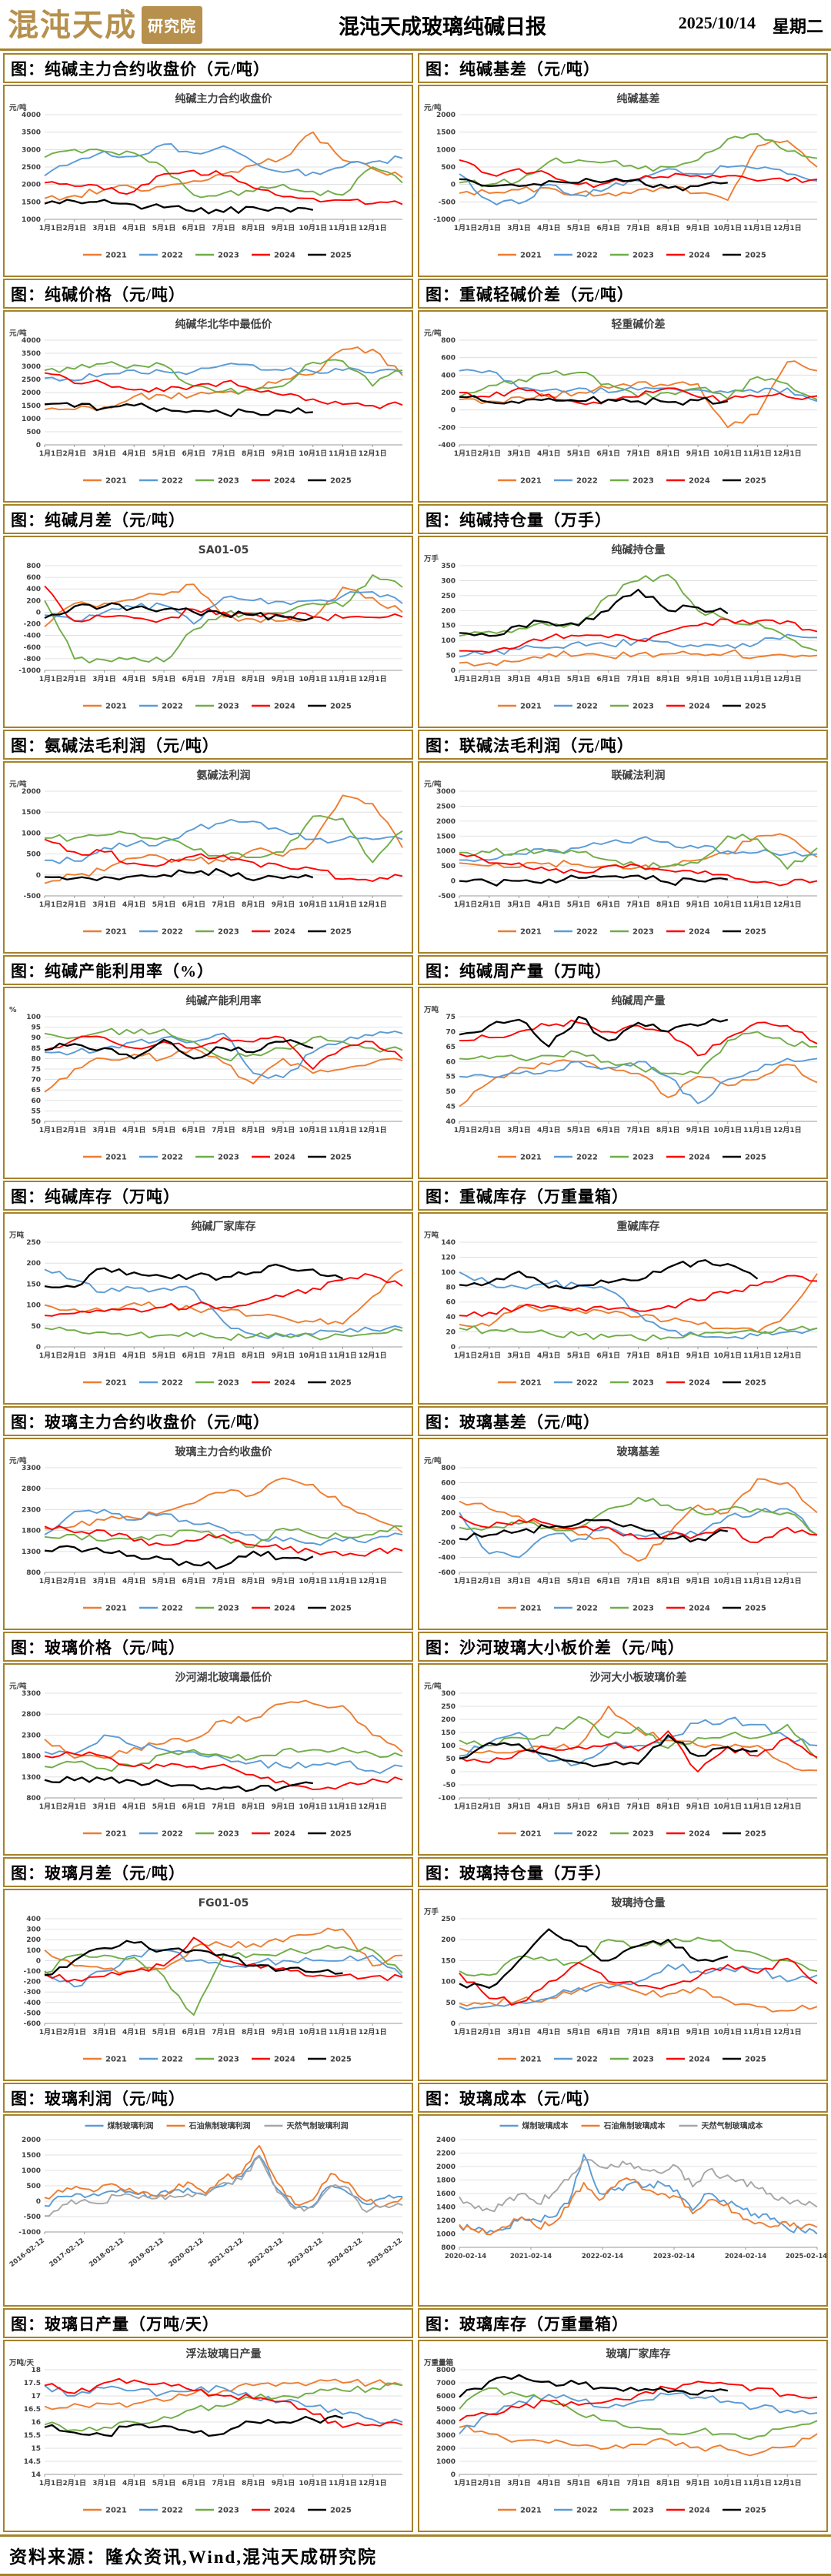 The width and height of the screenshot is (831, 2576). I want to click on x-tick-label: 2022-02-12, so click(266, 2252).